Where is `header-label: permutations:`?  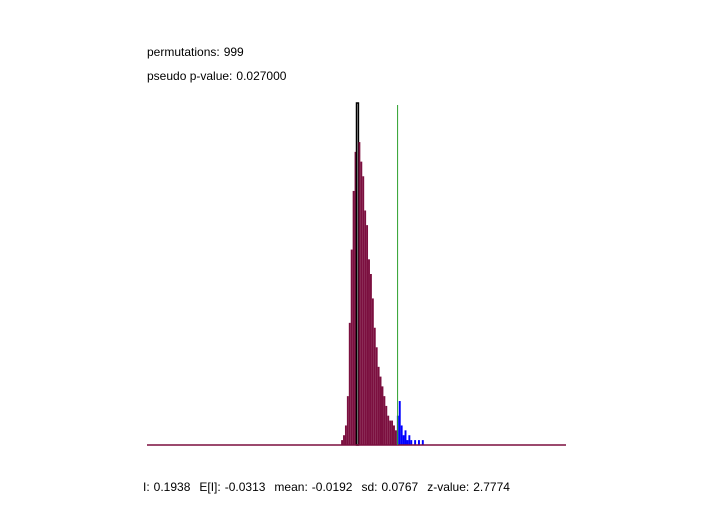 header-label: permutations: is located at coordinates (183, 52).